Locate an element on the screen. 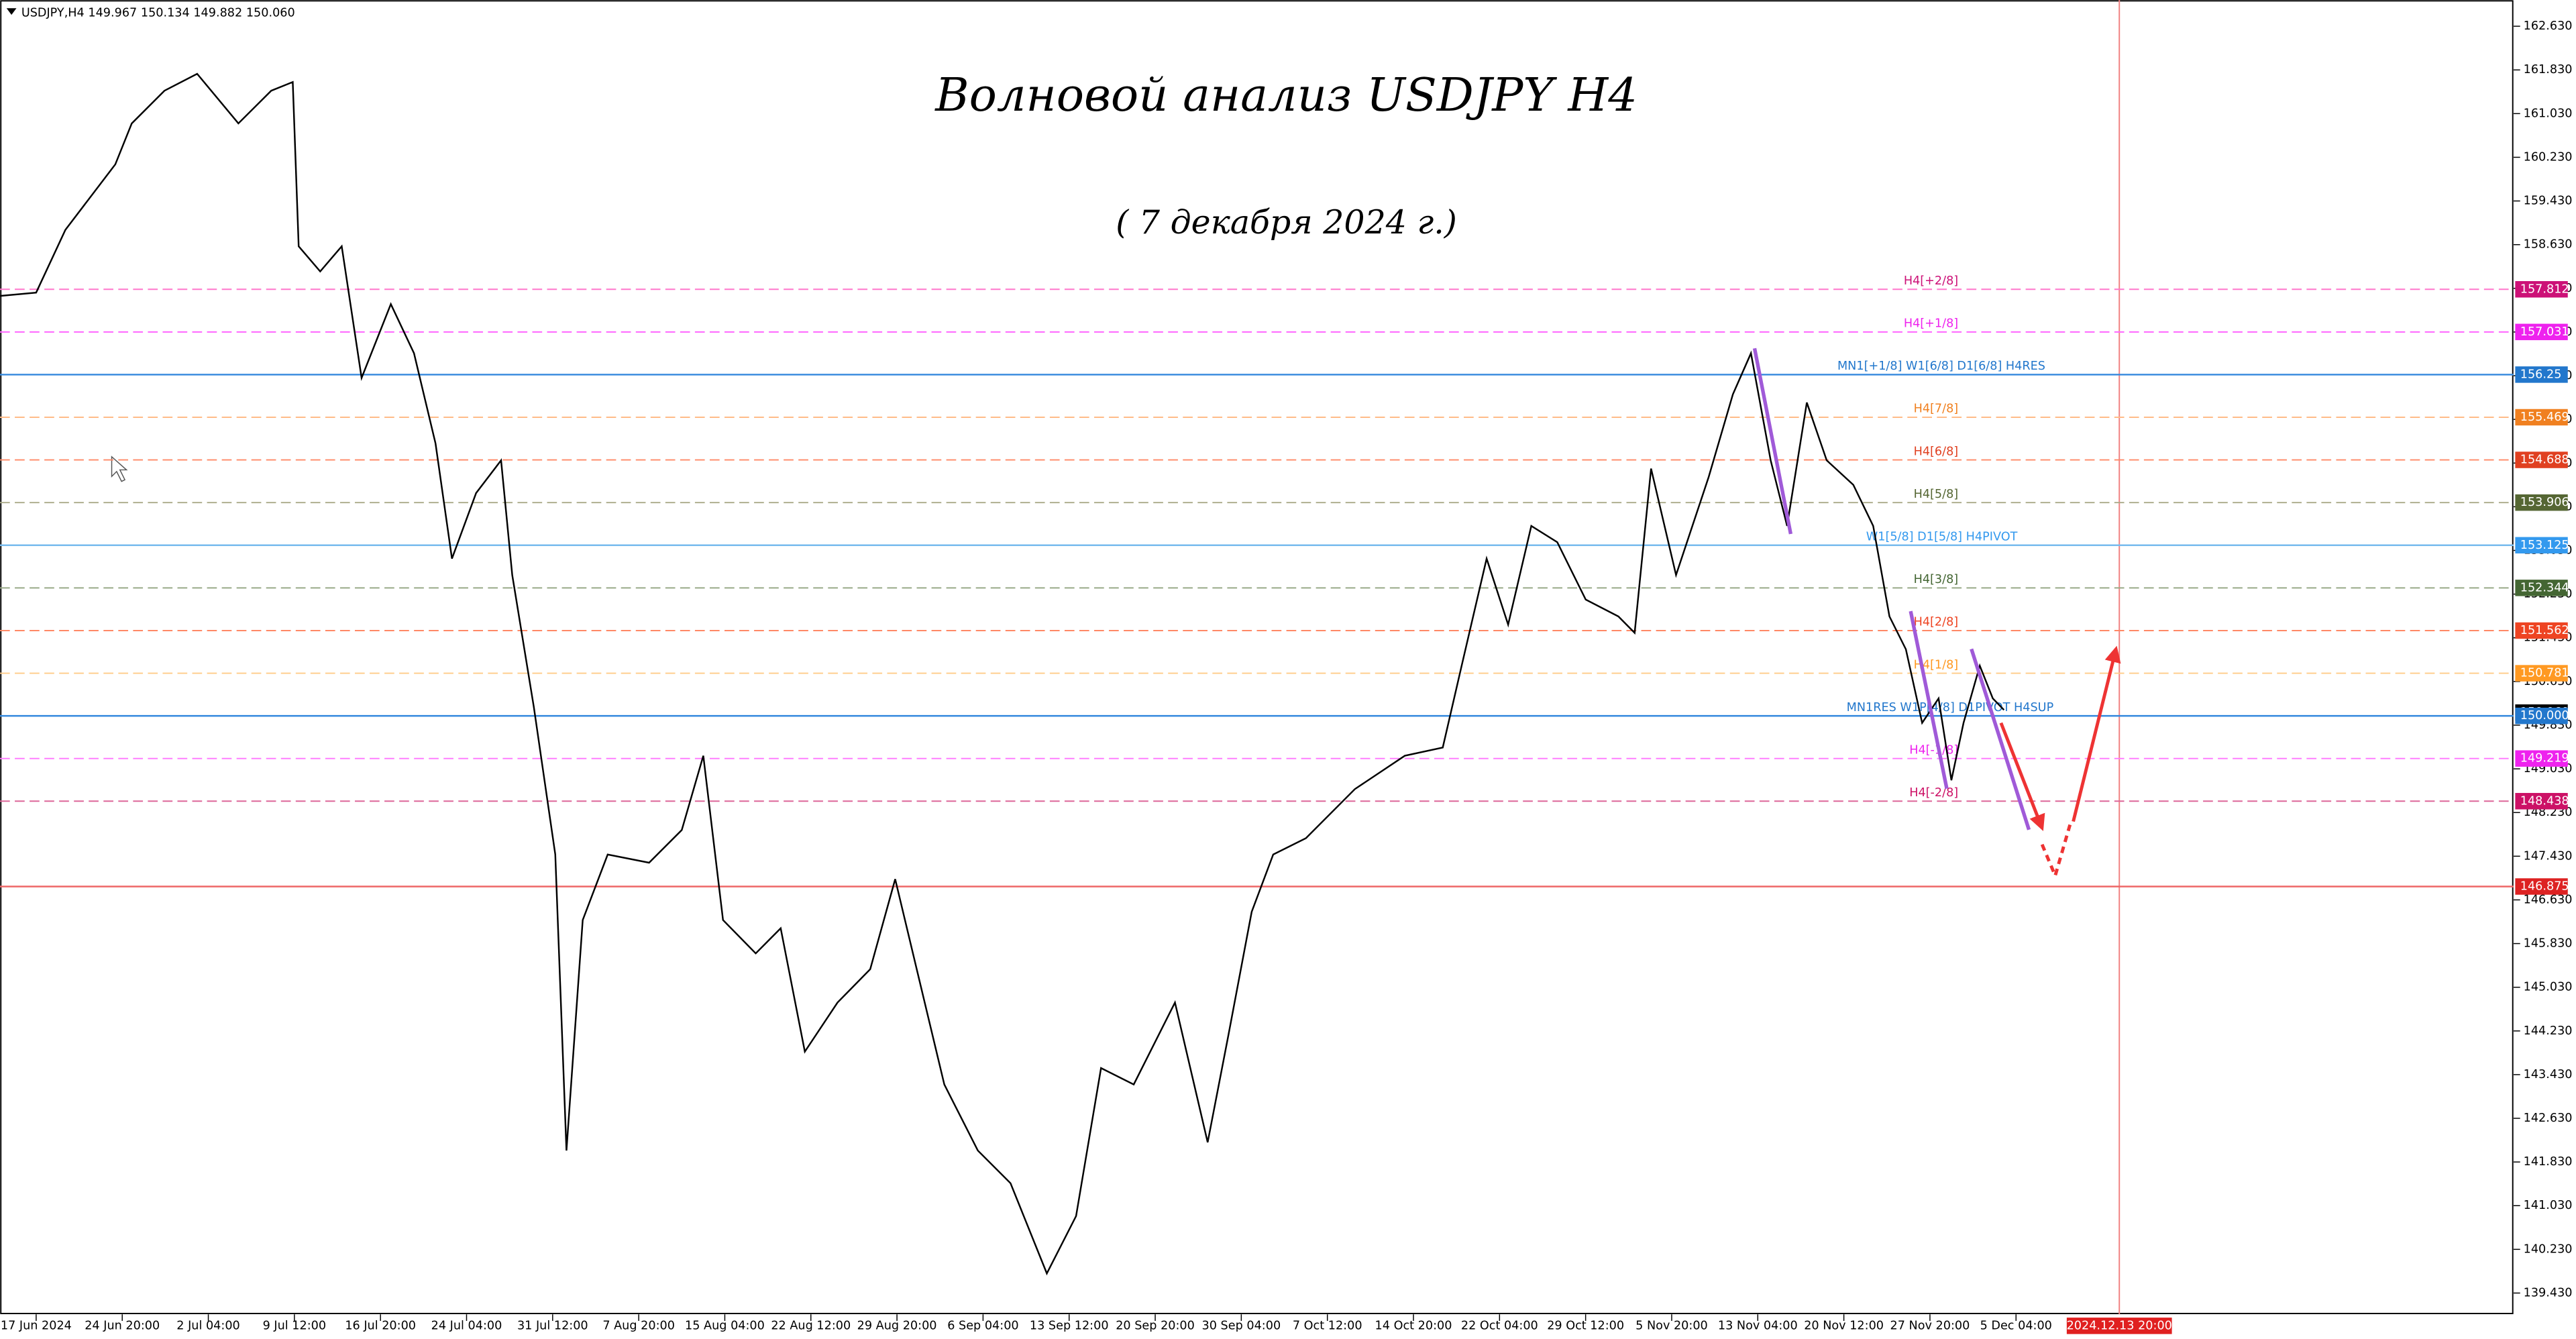  x-tick-label: 22 Oct 04:00 is located at coordinates (1499, 1325).